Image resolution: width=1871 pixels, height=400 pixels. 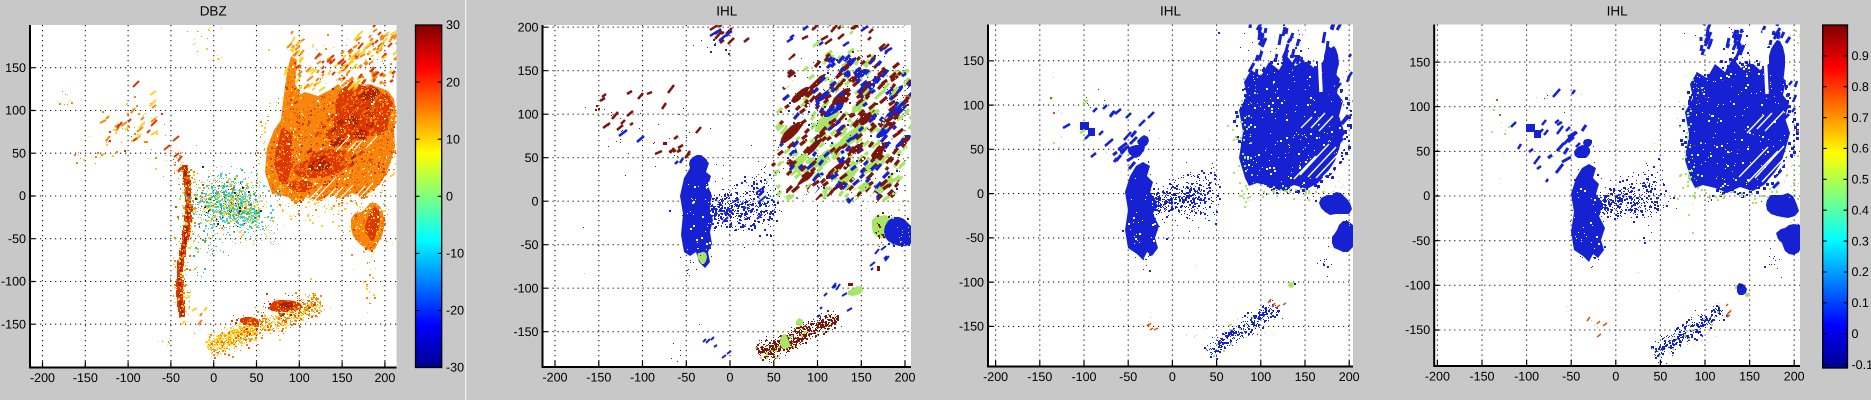 What do you see at coordinates (453, 139) in the screenshot?
I see `svg-text: 10` at bounding box center [453, 139].